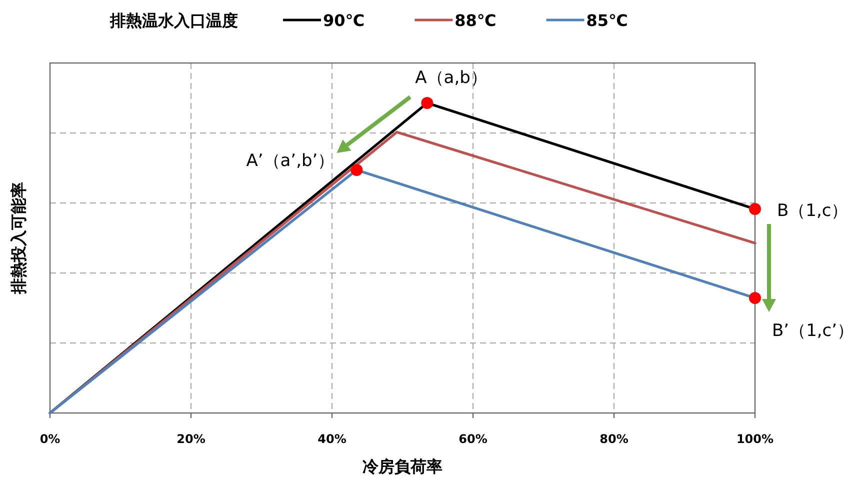 The image size is (857, 483). I want to click on annotation: A’（a’,b’）, so click(290, 160).